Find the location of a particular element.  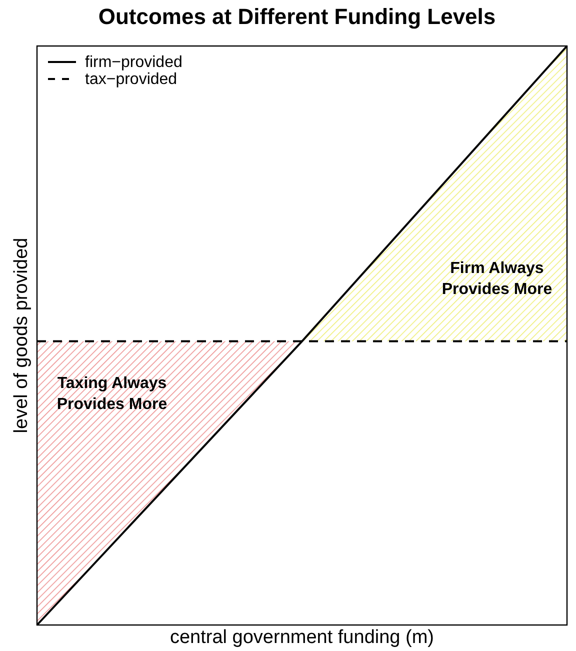

chart-title: Outcomes at Different Funding Levels is located at coordinates (297, 16).